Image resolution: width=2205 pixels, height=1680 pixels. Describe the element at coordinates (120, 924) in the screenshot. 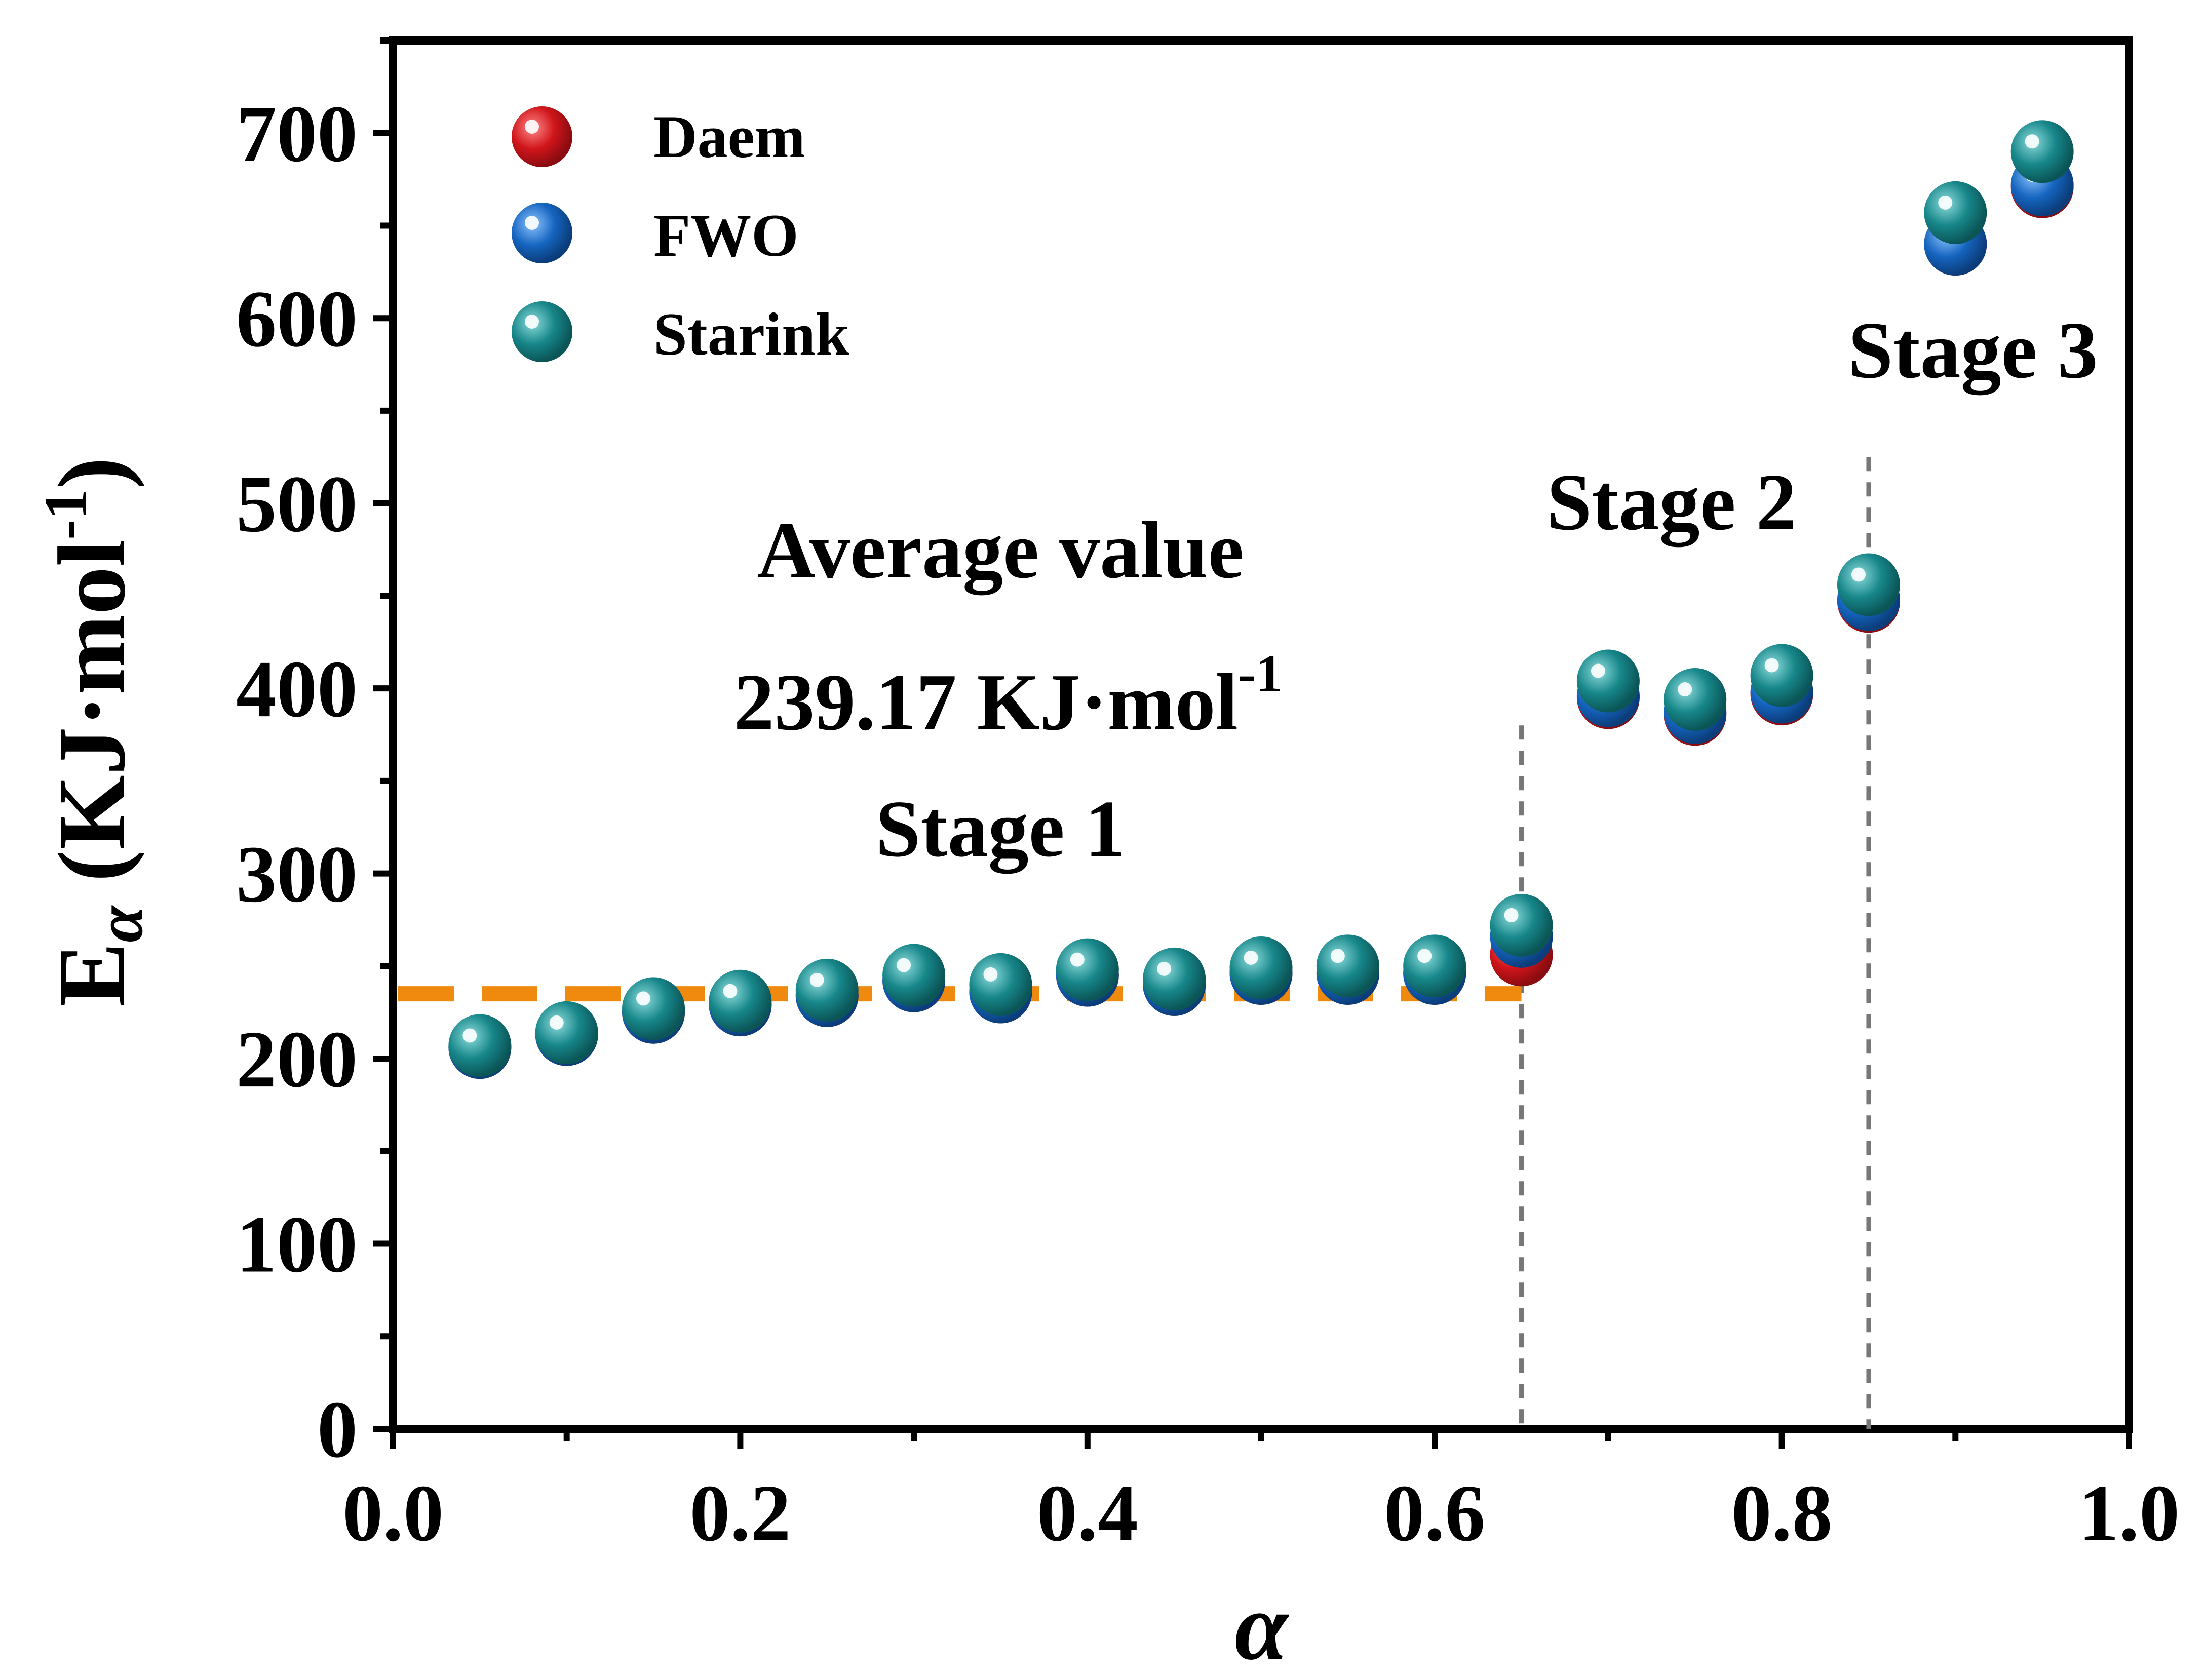

I see `y-axis-title-sub: α` at that location.